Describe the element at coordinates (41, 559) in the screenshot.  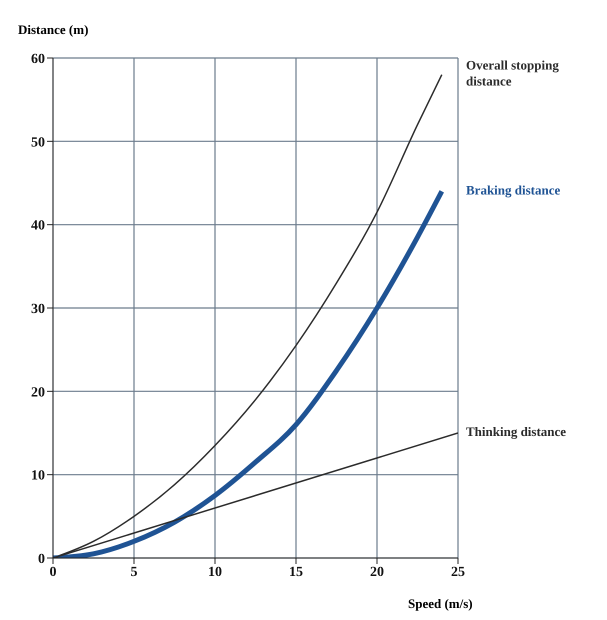
I see `y-tick-label: 0` at that location.